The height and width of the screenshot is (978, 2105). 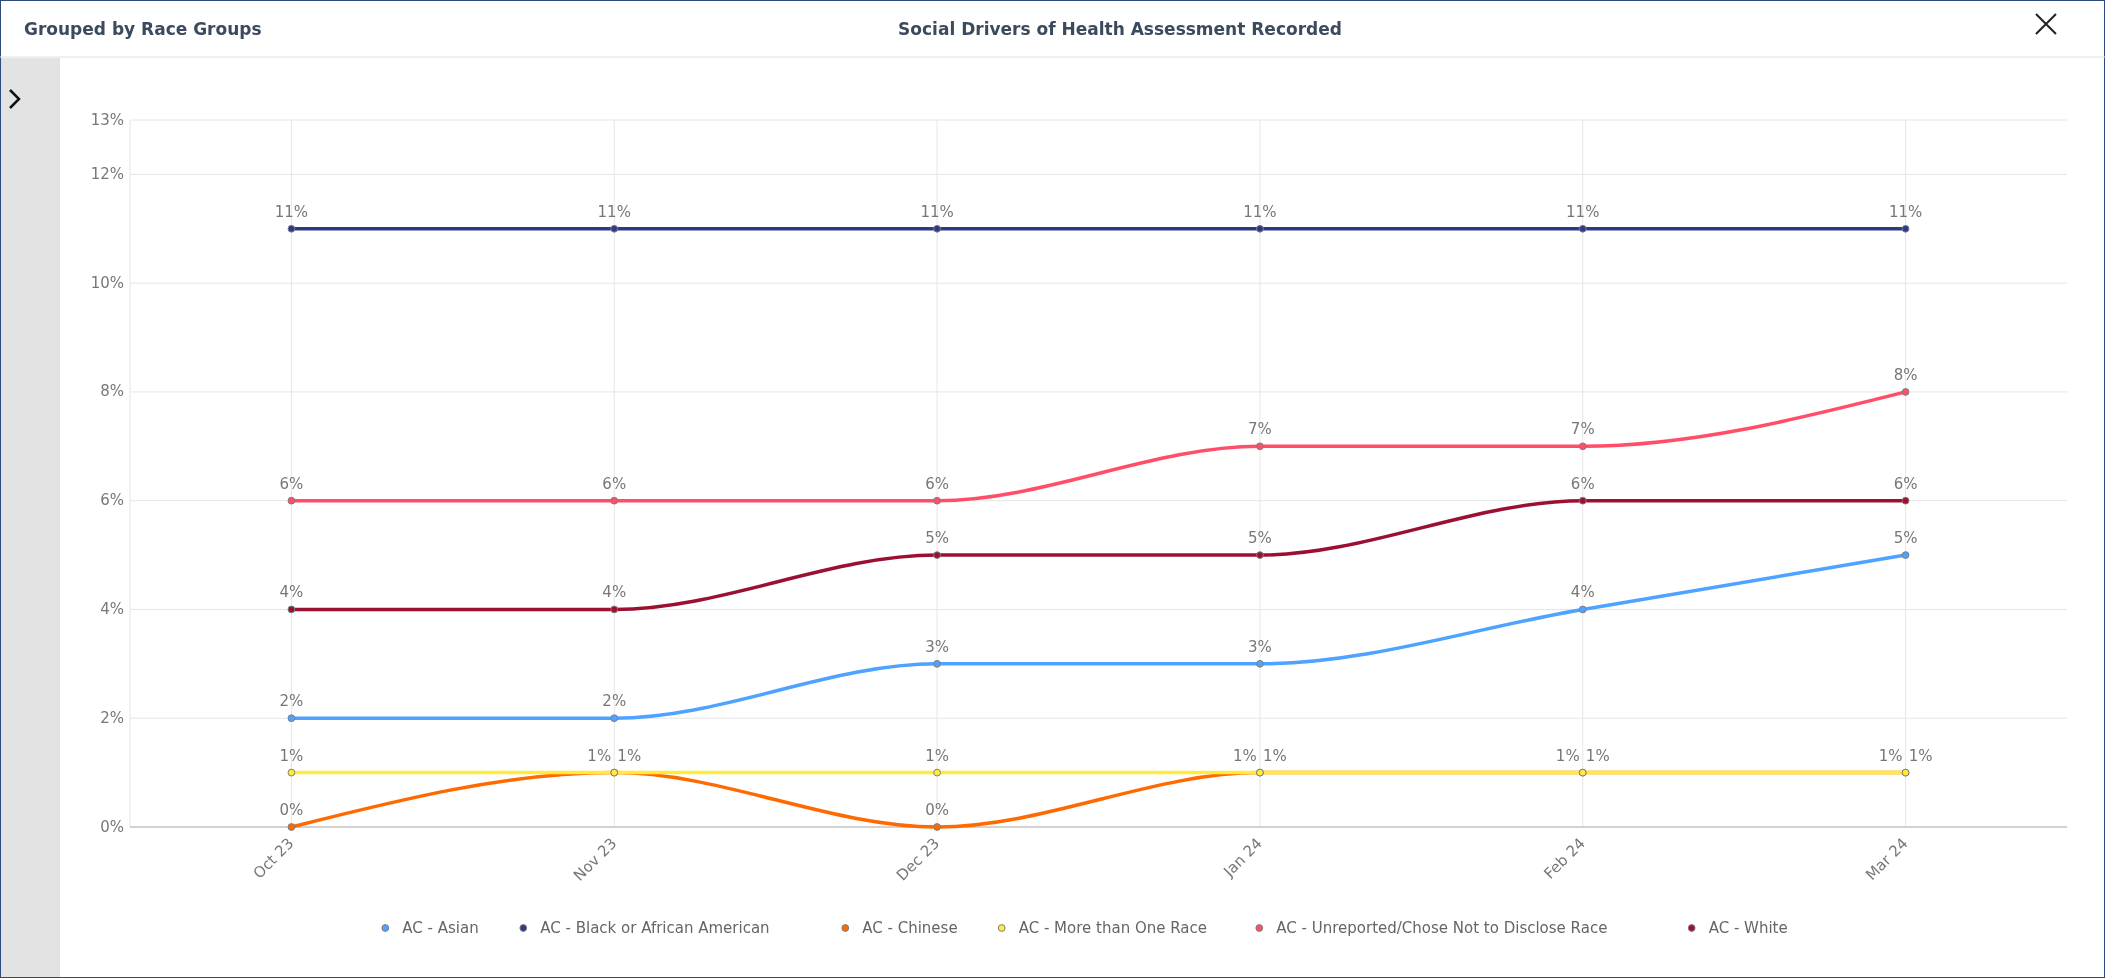 What do you see at coordinates (143, 29) in the screenshot?
I see `chart-subtitle: Grouped by Race Groups` at bounding box center [143, 29].